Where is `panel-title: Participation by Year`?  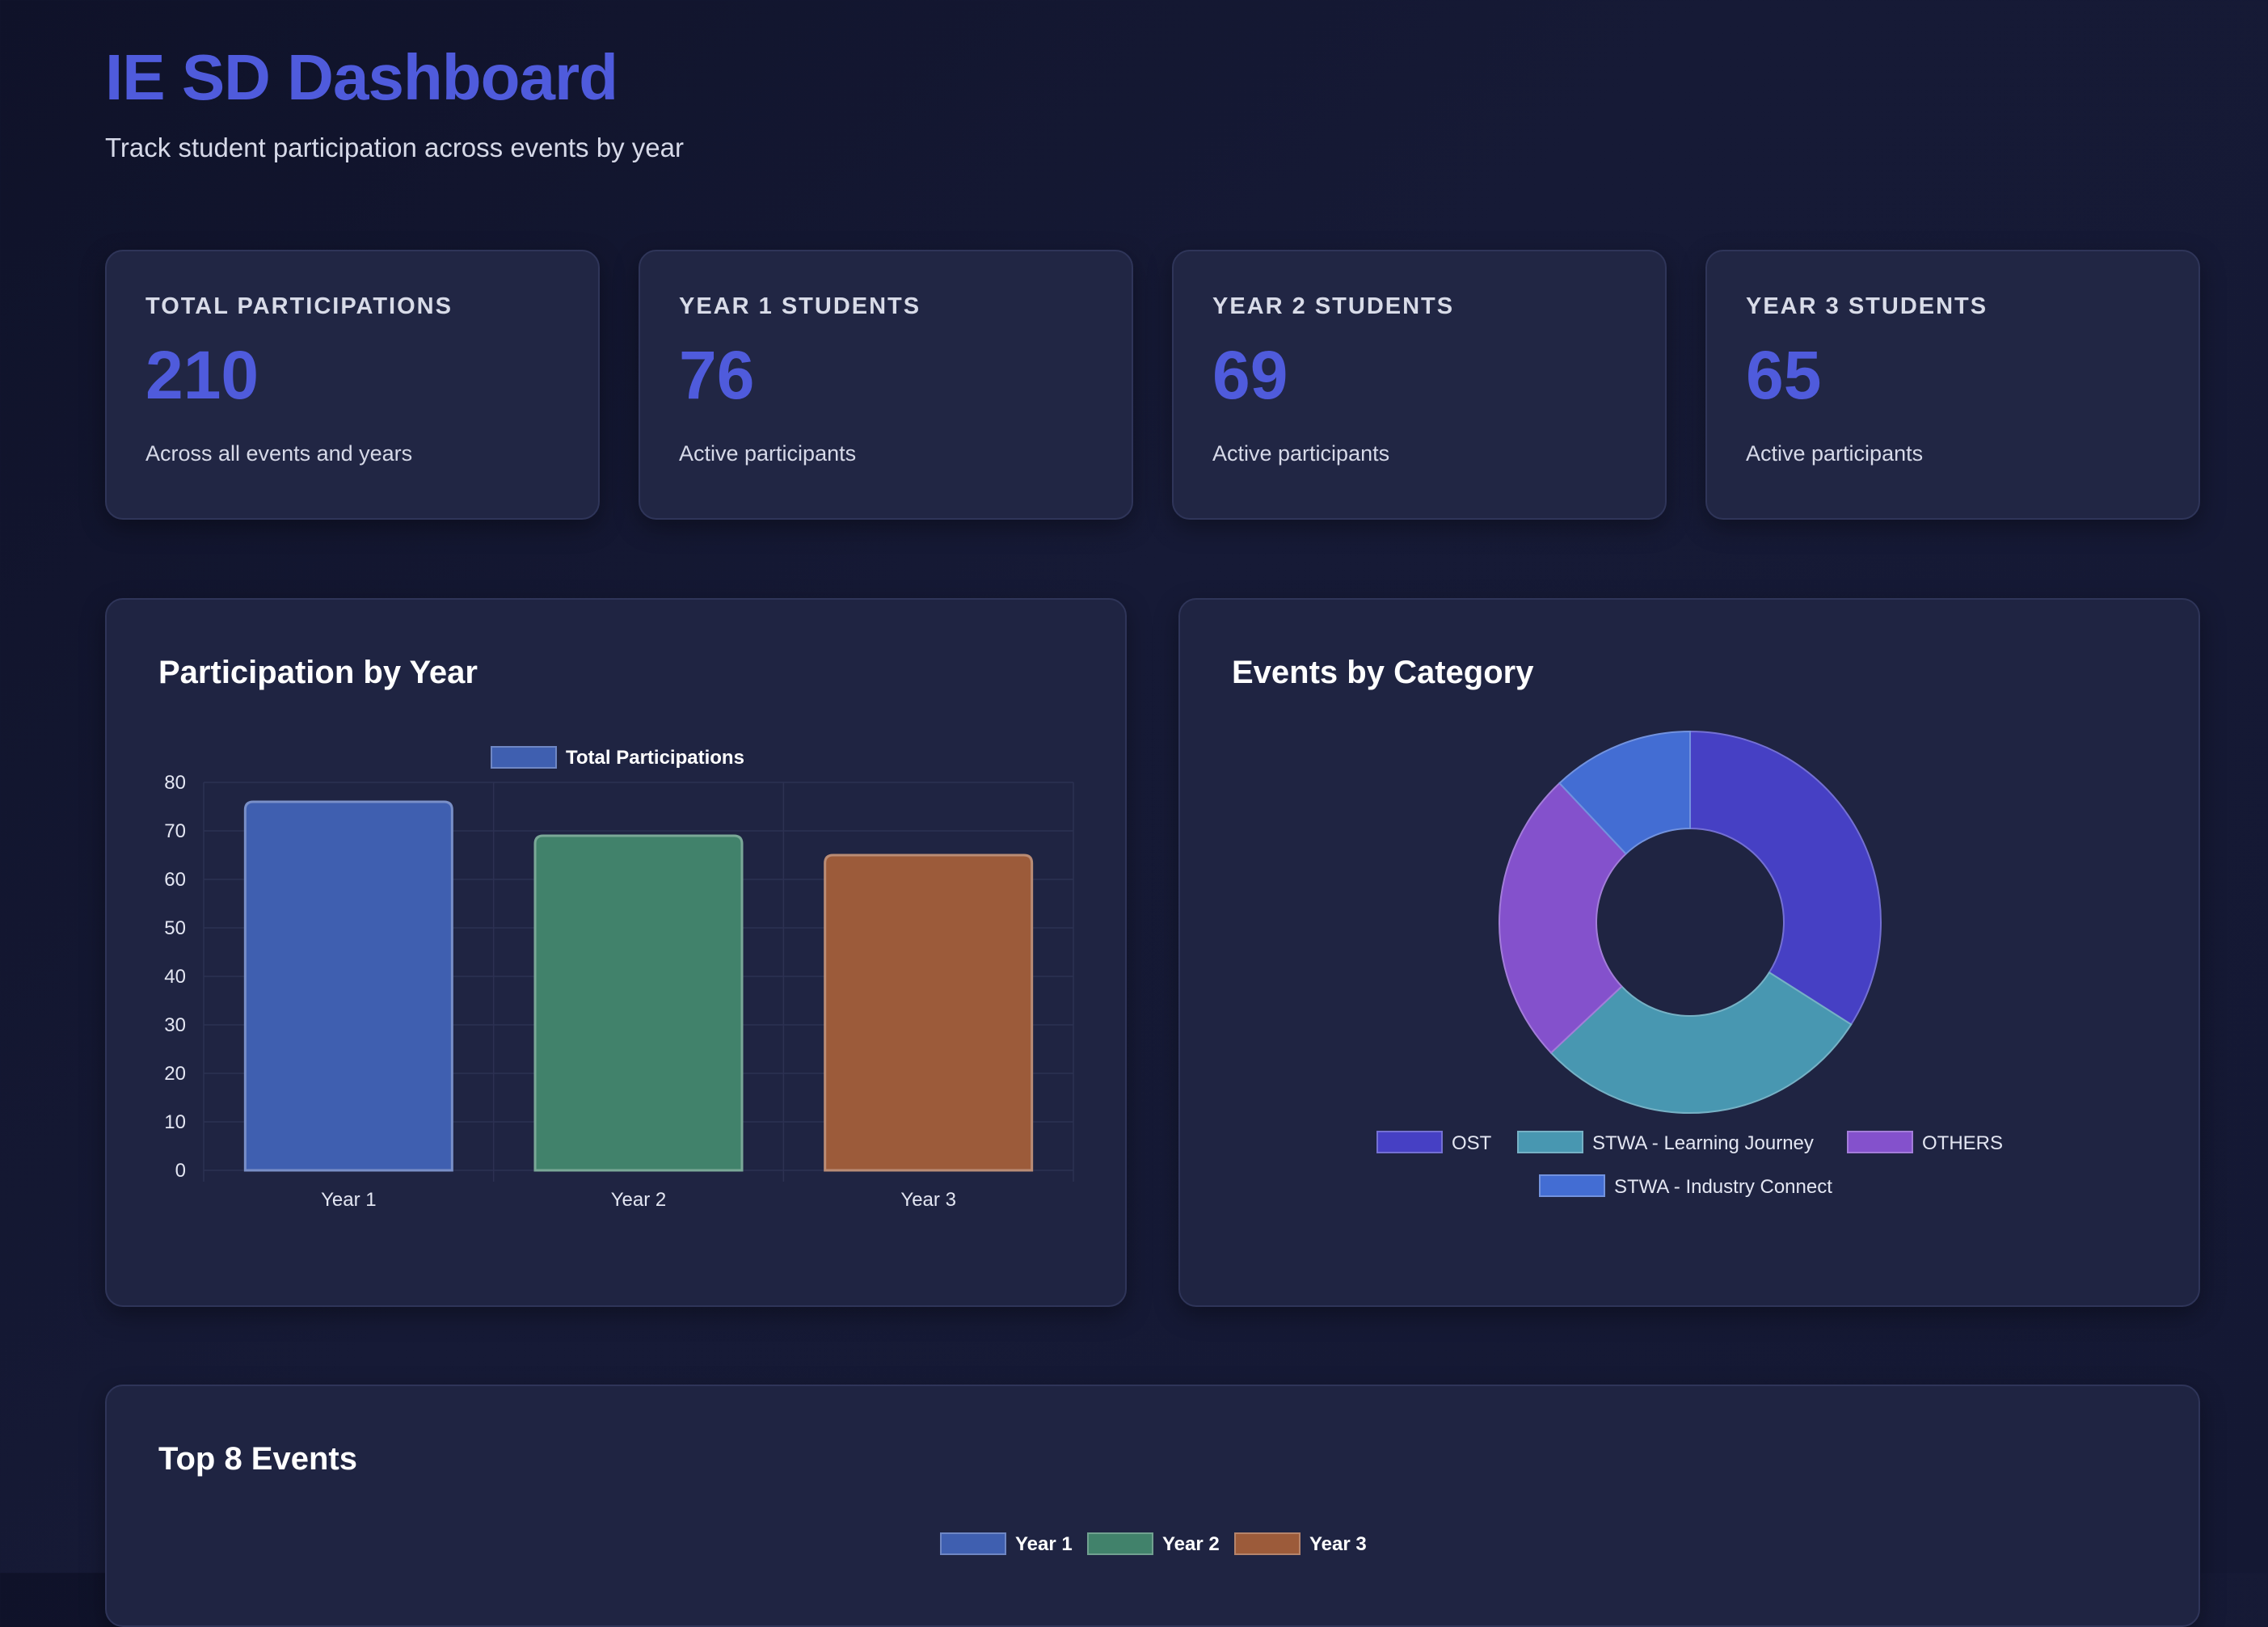 panel-title: Participation by Year is located at coordinates (318, 672).